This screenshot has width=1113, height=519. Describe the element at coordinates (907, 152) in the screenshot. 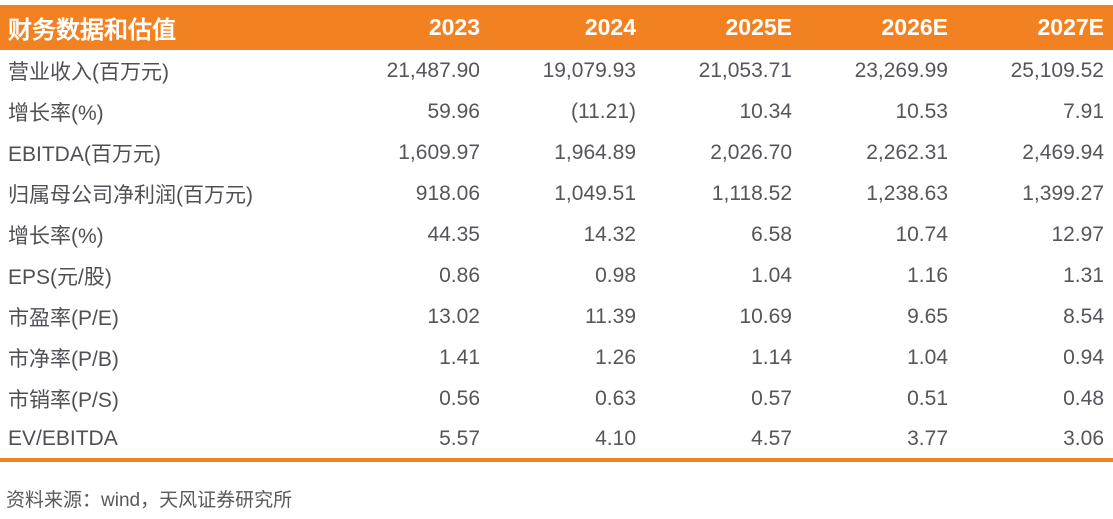

I see `cell-value: 2,262.31` at that location.